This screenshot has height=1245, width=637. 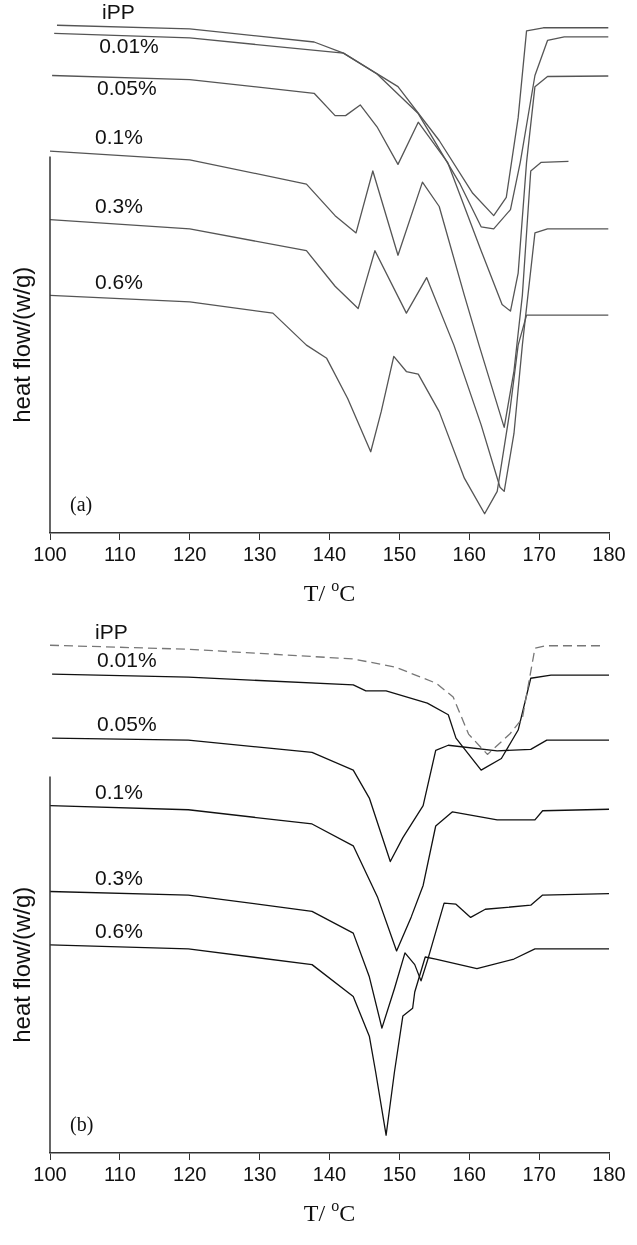 I want to click on annotation: (a), so click(x=81, y=504).